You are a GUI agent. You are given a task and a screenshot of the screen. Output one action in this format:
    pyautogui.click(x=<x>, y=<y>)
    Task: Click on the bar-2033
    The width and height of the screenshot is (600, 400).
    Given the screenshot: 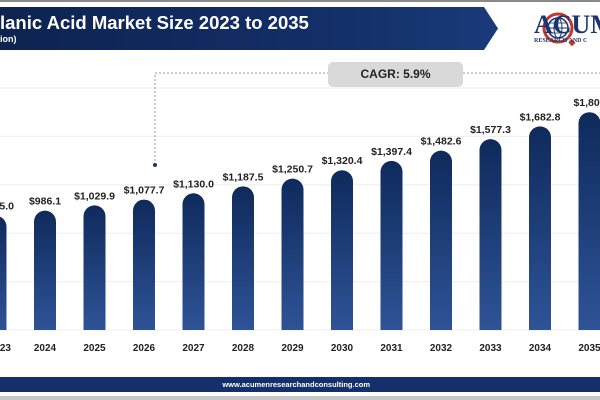 What is the action you would take?
    pyautogui.click(x=490, y=234)
    